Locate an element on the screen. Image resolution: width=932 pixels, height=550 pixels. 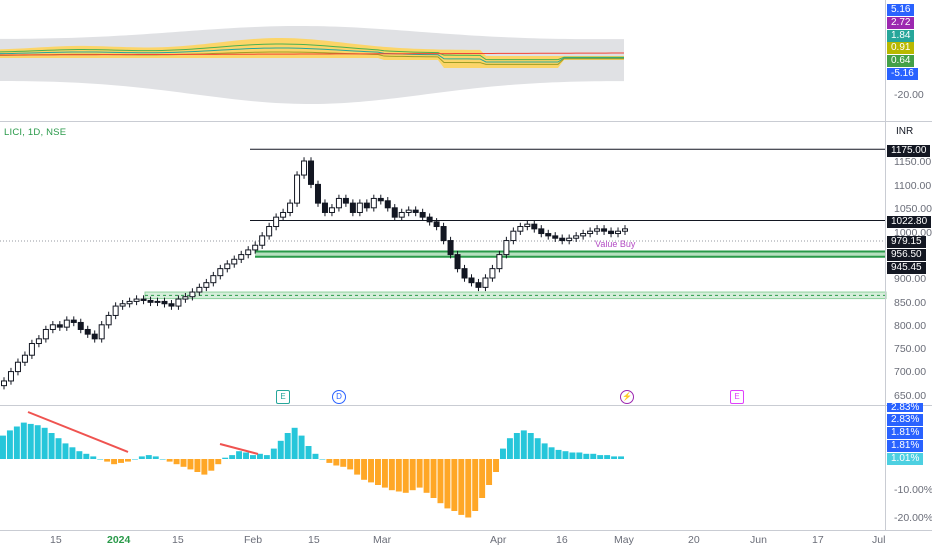
osc-tick: -20.00% is located at coordinates (913, 518).